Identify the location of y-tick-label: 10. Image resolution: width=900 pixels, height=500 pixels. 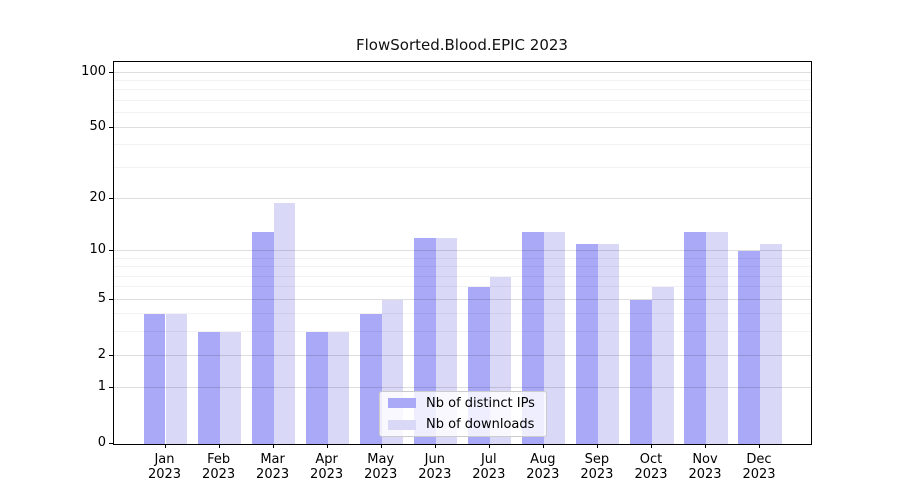
(97, 249).